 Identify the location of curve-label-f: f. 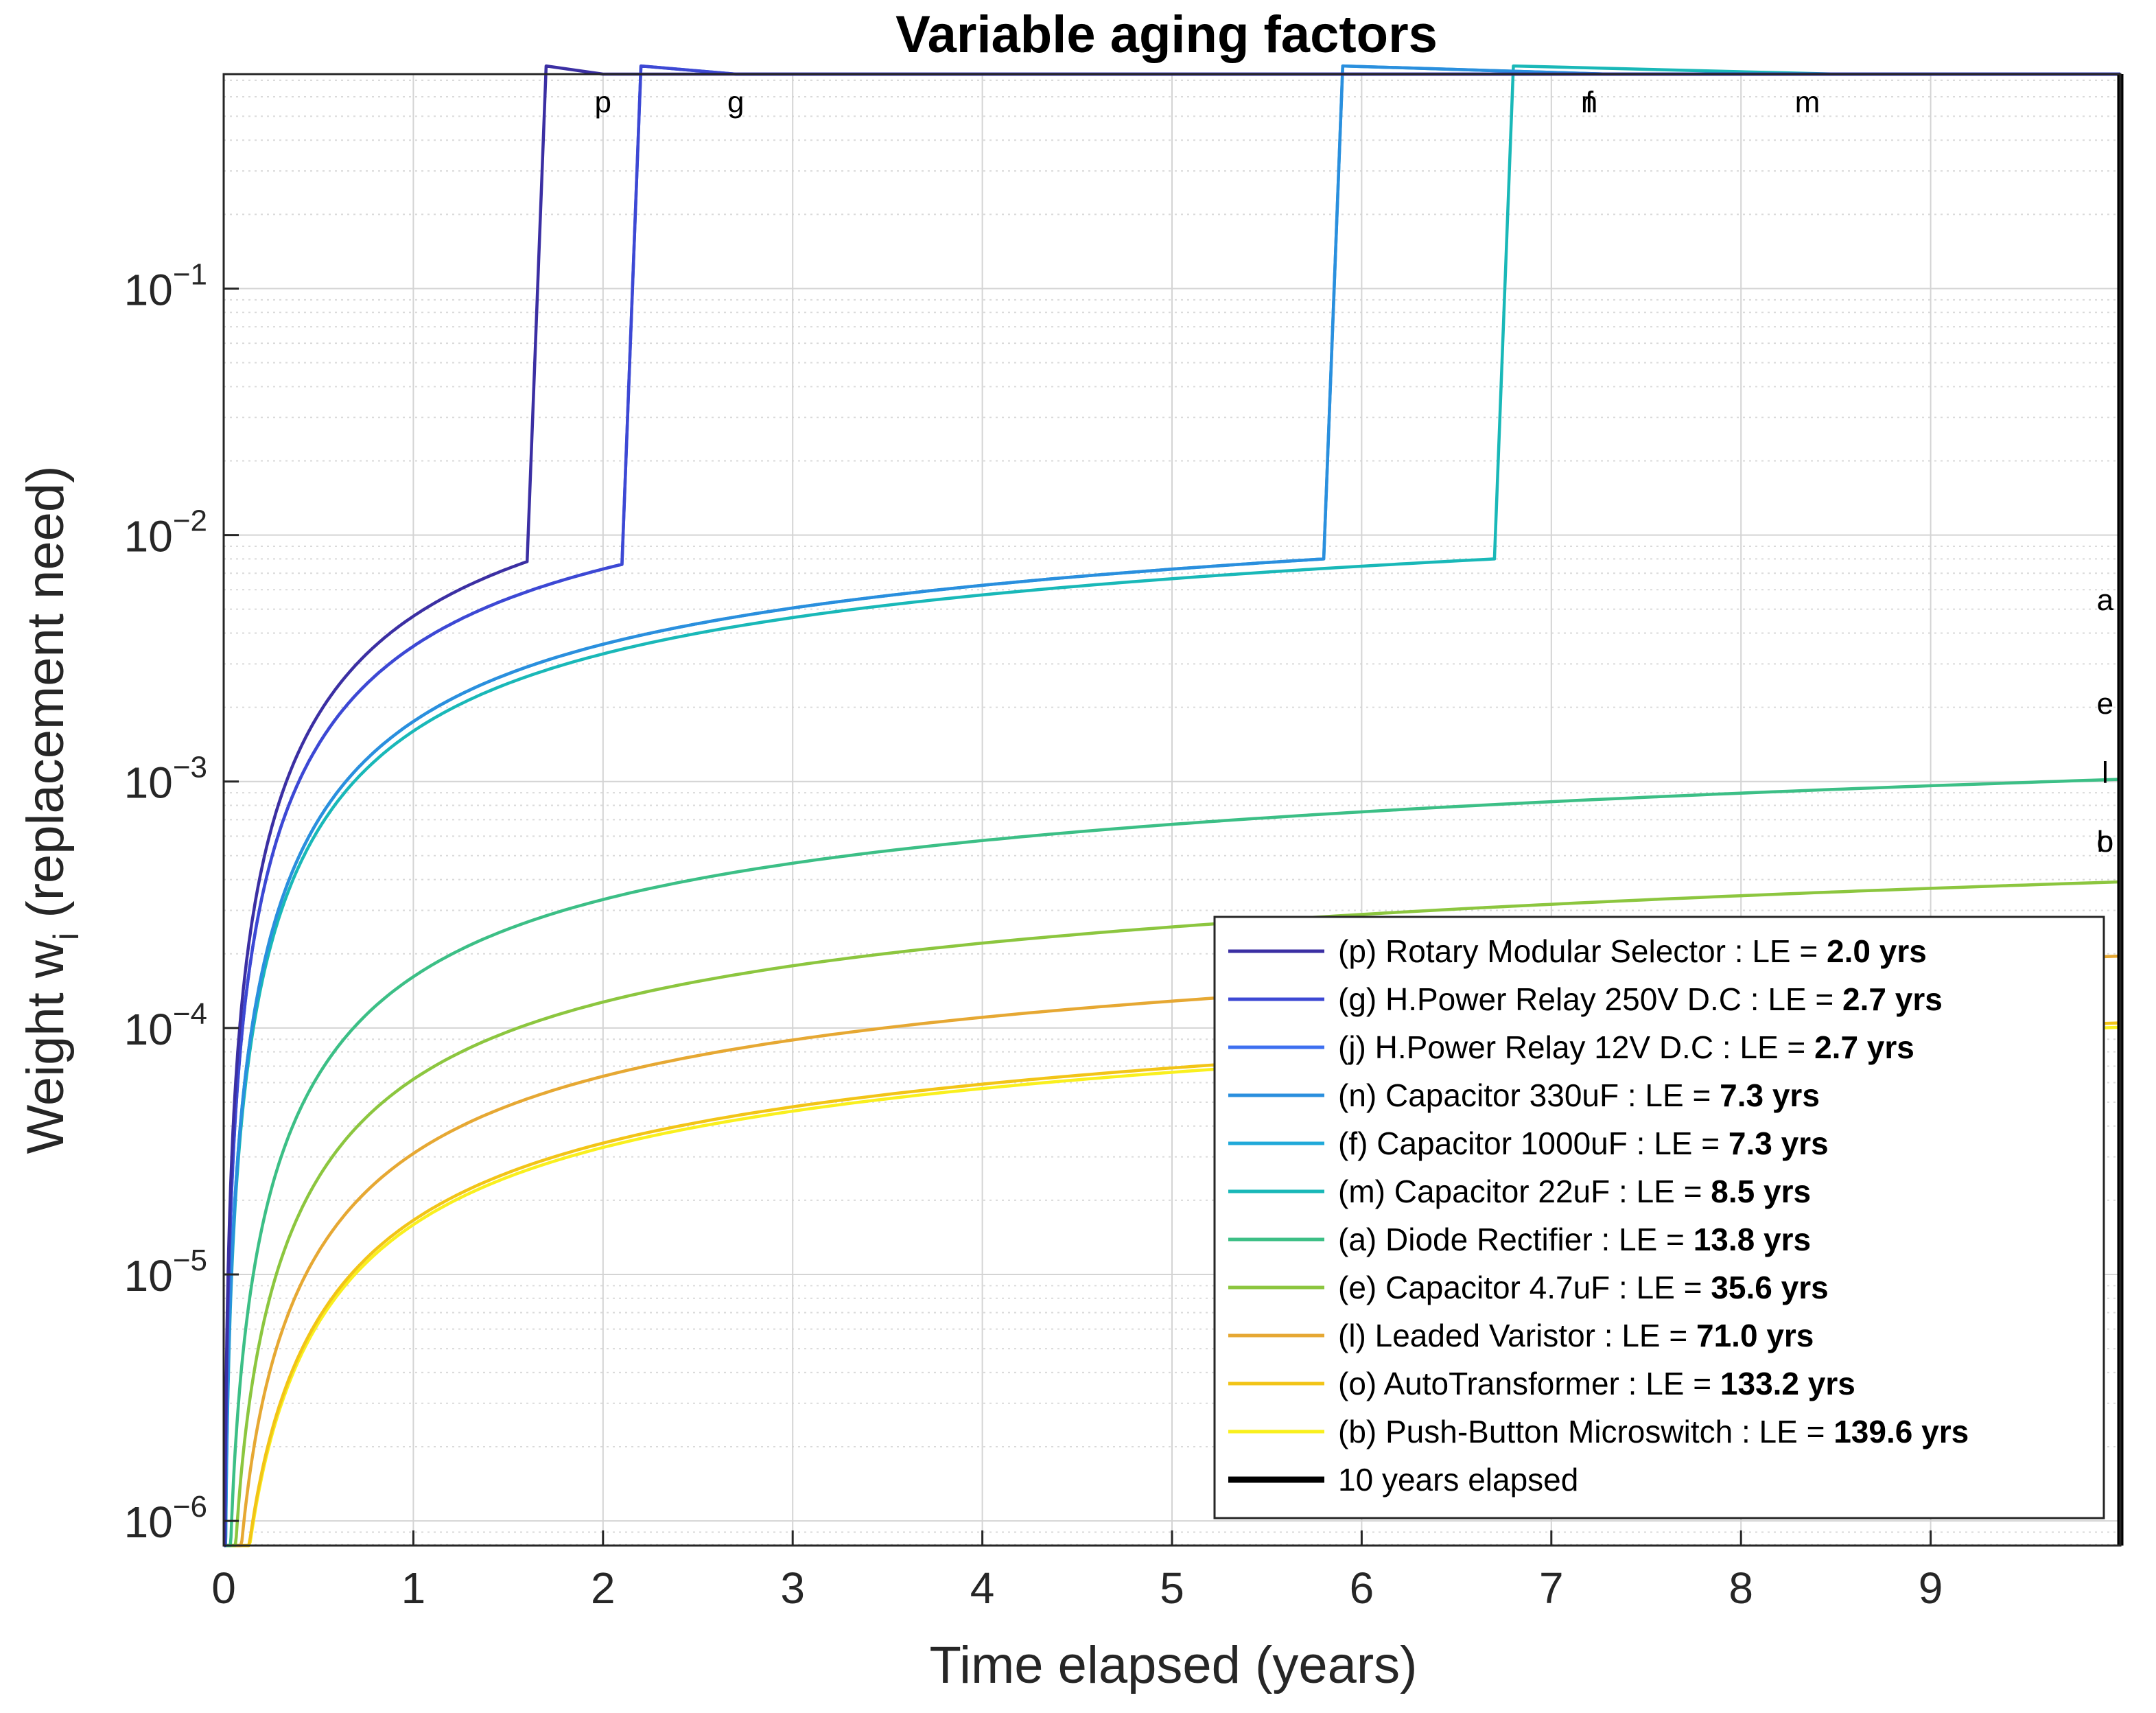
(1589, 102).